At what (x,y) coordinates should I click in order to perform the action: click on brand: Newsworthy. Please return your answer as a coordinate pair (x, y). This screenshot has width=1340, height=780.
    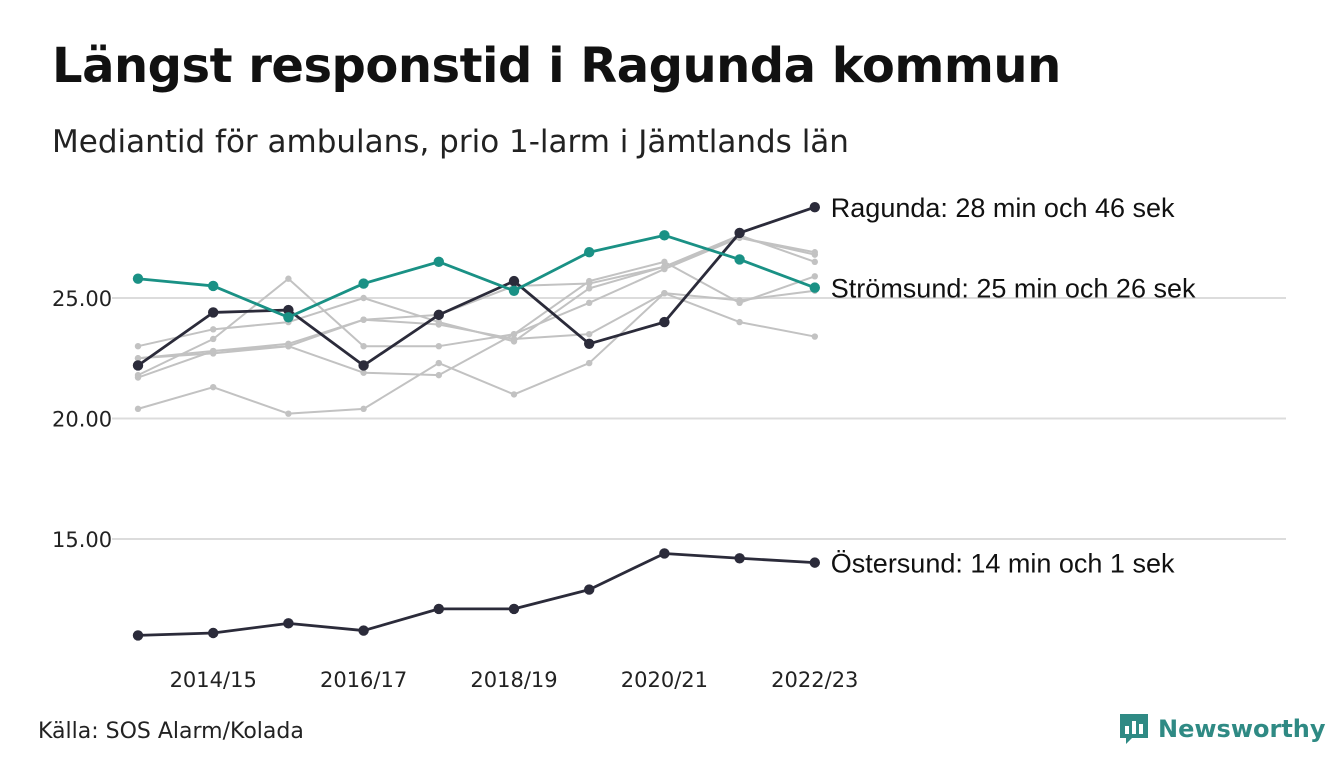
    Looking at the image, I should click on (1222, 729).